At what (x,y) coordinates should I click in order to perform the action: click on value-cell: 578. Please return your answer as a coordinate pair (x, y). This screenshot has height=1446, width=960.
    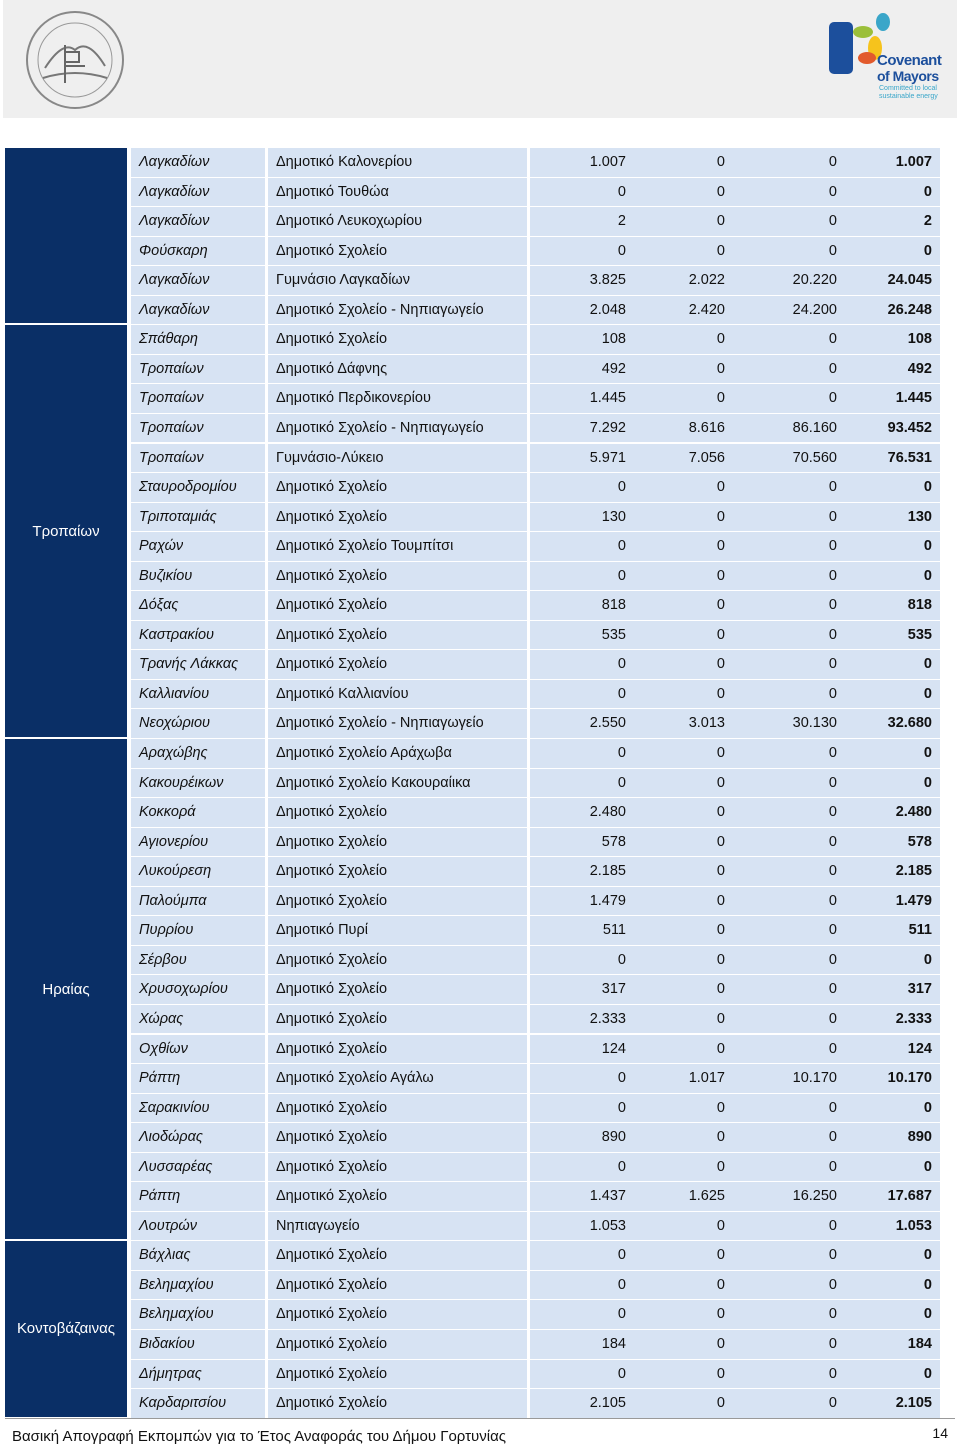
    Looking at the image, I should click on (582, 842).